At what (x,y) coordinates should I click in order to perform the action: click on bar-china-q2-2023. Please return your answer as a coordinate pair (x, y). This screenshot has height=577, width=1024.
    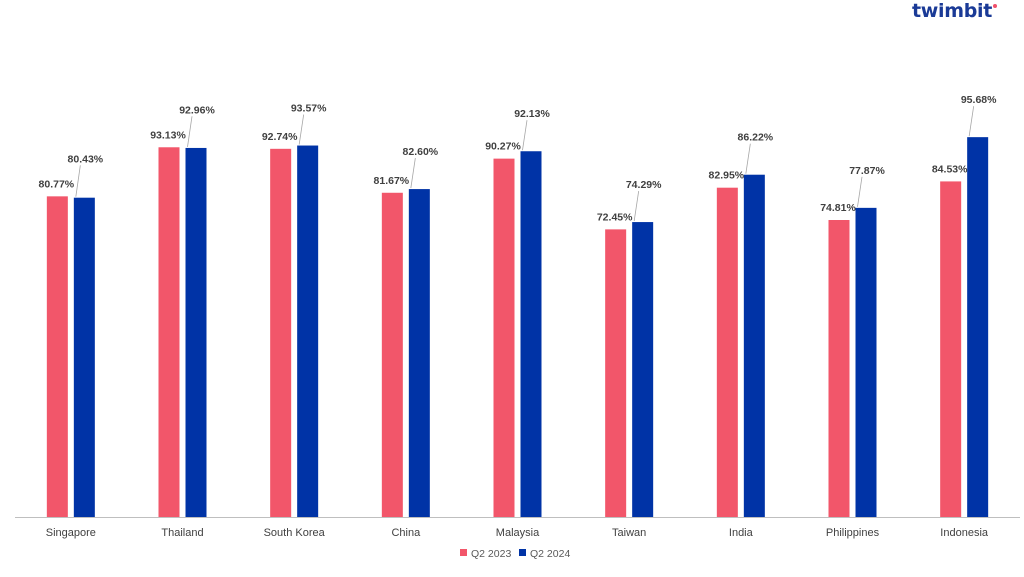
    Looking at the image, I should click on (392, 355).